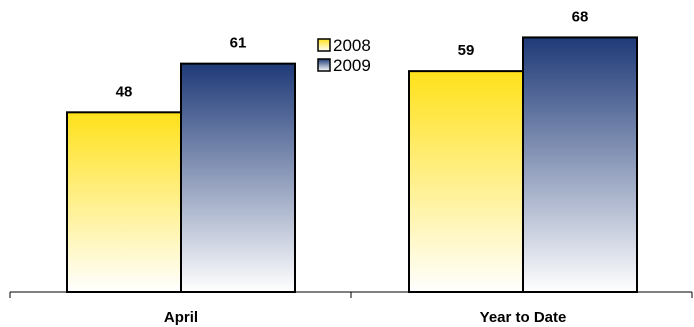 The image size is (694, 327). I want to click on legend-label-2008: 2008, so click(352, 45).